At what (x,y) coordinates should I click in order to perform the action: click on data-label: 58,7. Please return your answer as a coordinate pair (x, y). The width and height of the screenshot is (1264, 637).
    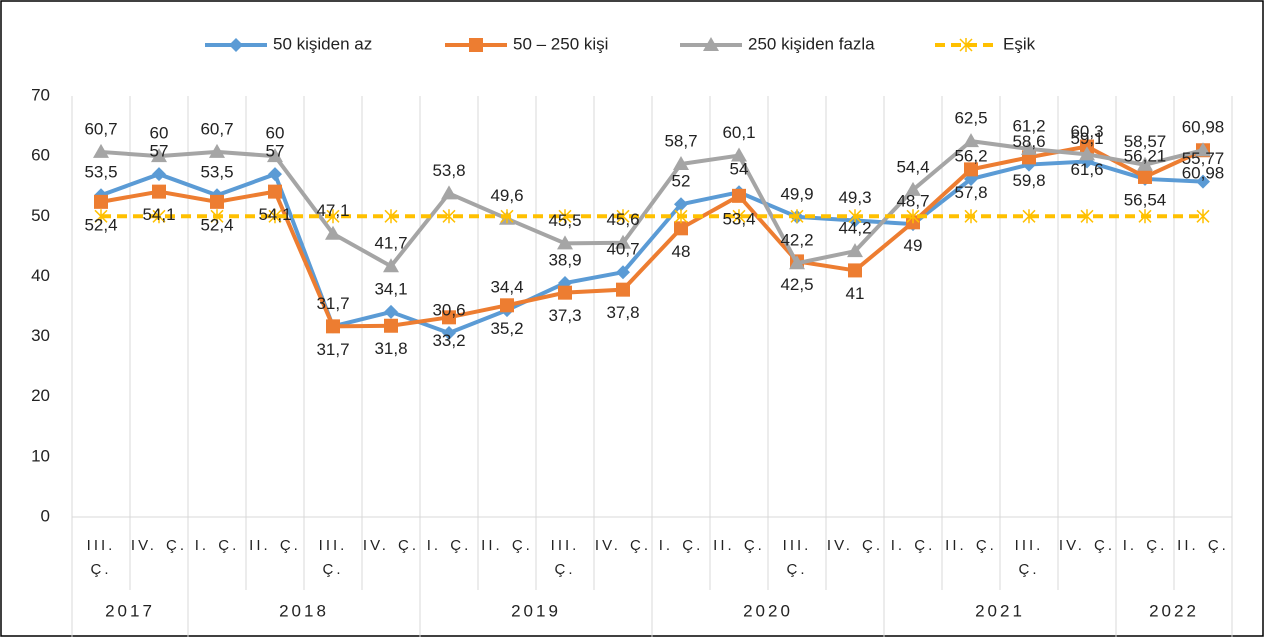
    Looking at the image, I should click on (680, 140).